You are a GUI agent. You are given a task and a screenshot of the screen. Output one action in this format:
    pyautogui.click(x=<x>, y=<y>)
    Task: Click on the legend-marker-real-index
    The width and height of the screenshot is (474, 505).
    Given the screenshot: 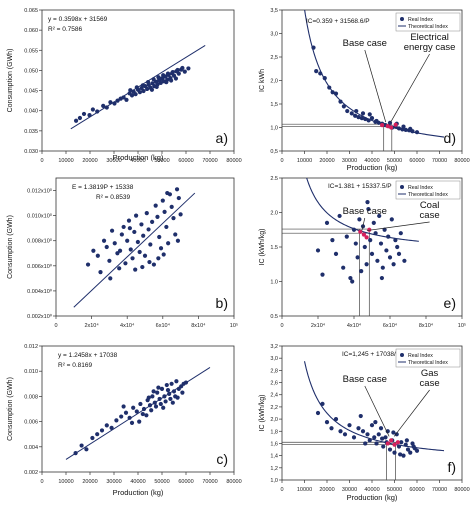 What is the action you would take?
    pyautogui.click(x=402, y=187)
    